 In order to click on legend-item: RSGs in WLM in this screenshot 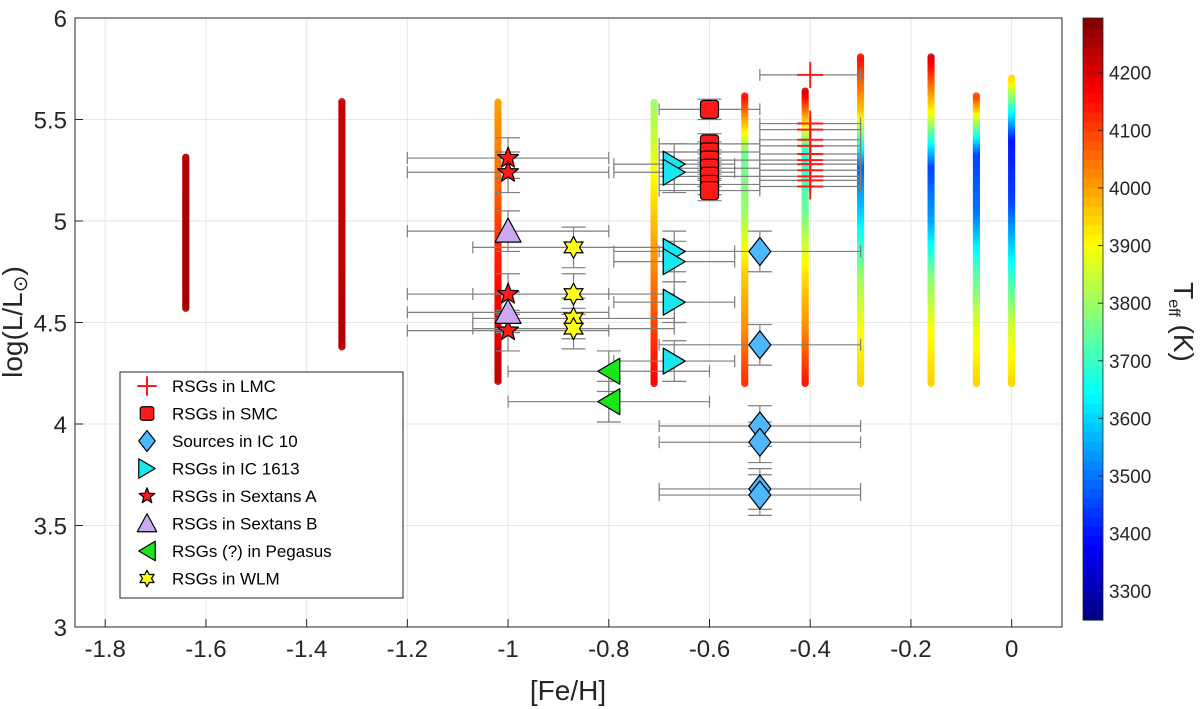, I will do `click(209, 579)`.